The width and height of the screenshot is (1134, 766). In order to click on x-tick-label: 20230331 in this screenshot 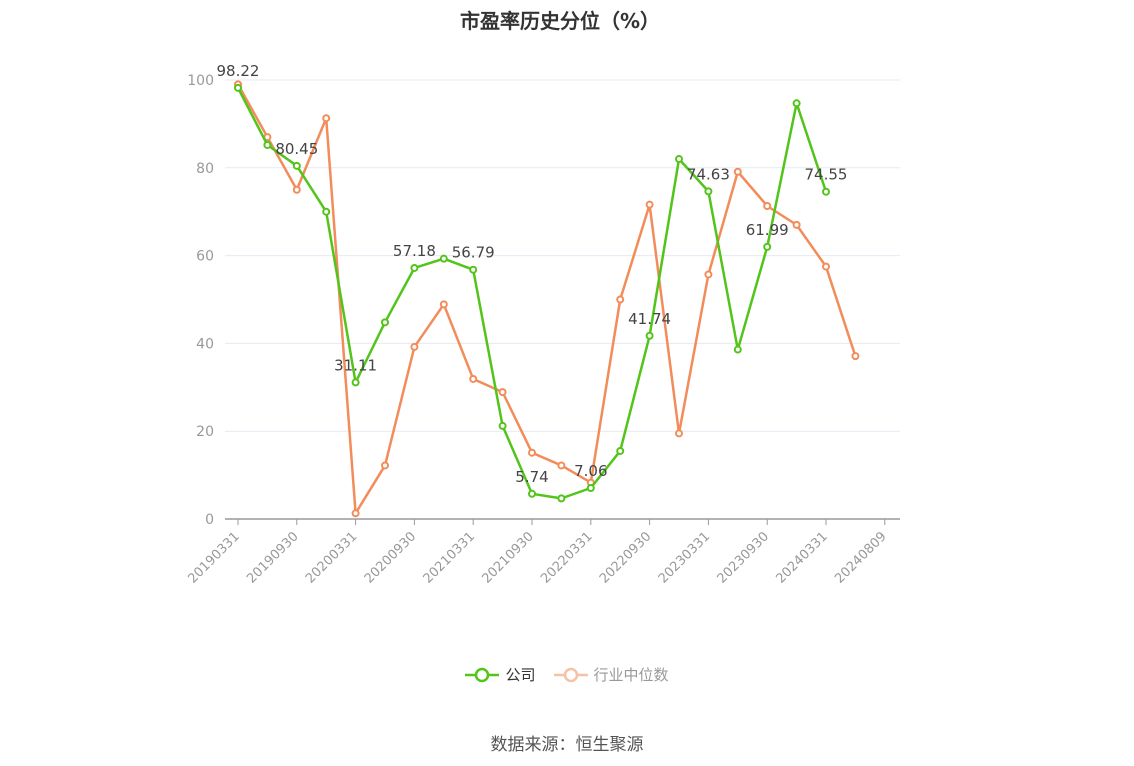, I will do `click(684, 557)`.